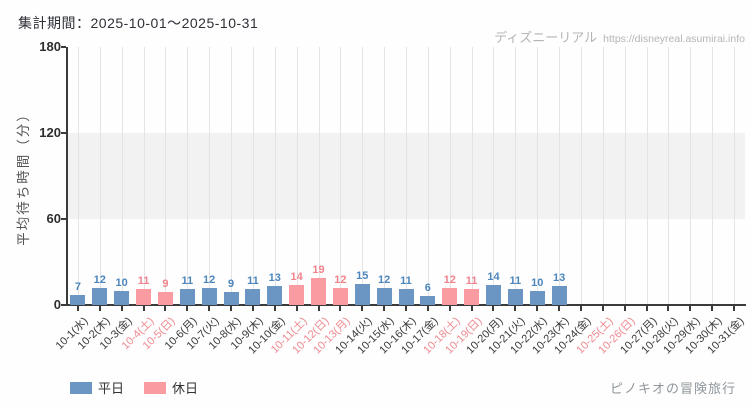 This screenshot has height=410, width=750. I want to click on x-tick-mark-10-21(火), so click(515, 308).